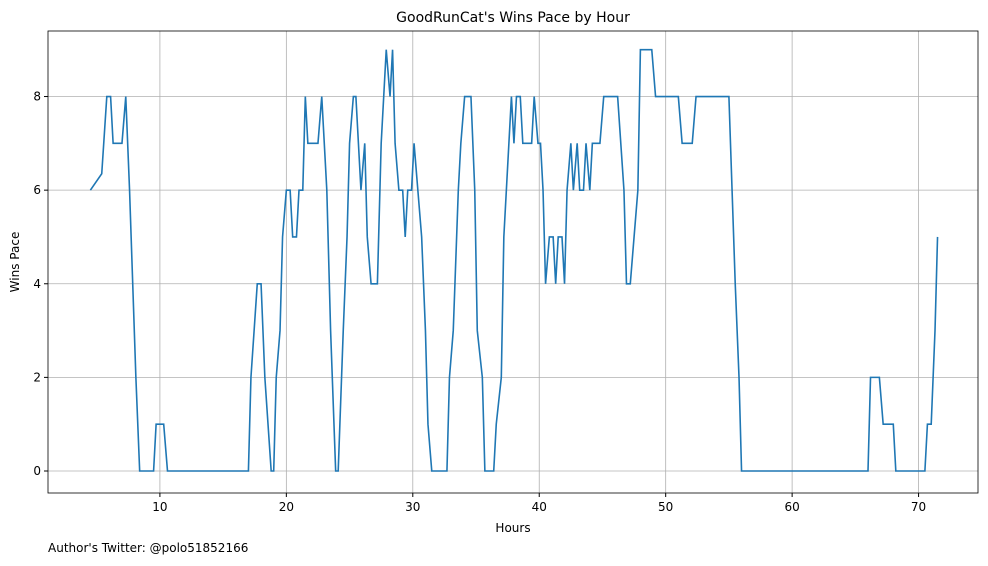 The image size is (988, 566). I want to click on x-tick-label: 40, so click(539, 507).